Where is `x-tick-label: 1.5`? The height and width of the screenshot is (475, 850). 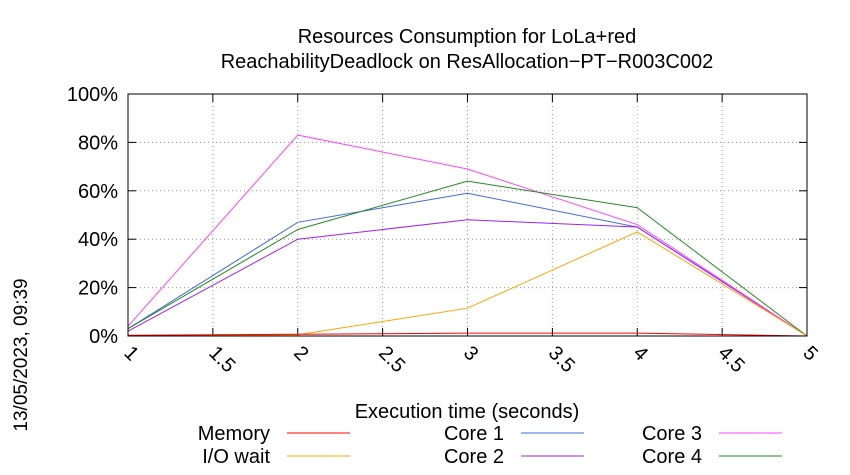 x-tick-label: 1.5 is located at coordinates (221, 359).